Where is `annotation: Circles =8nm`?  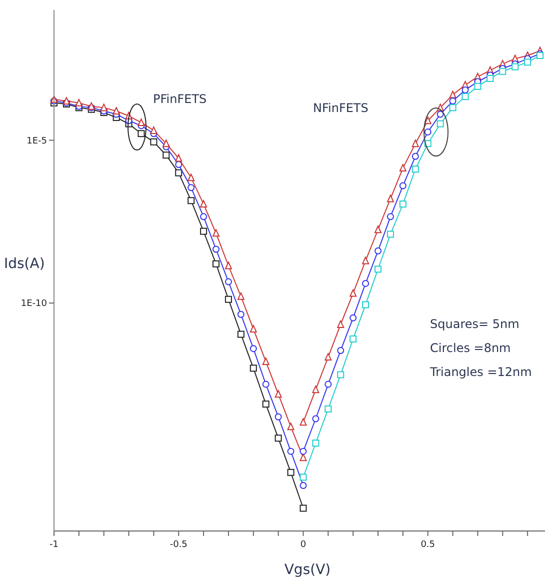
annotation: Circles =8nm is located at coordinates (470, 348).